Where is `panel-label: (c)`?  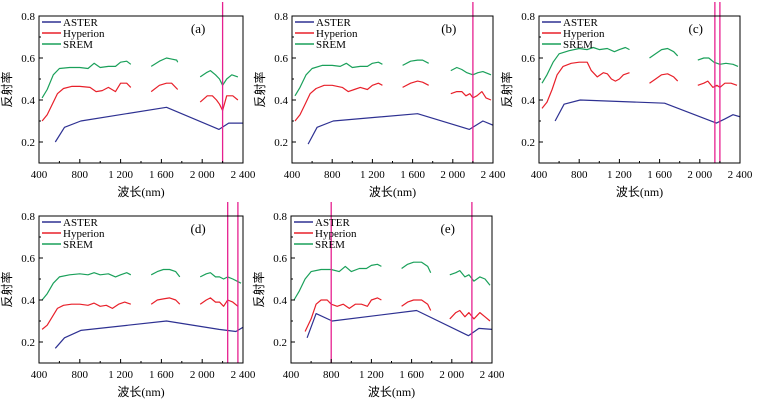 panel-label: (c) is located at coordinates (696, 28).